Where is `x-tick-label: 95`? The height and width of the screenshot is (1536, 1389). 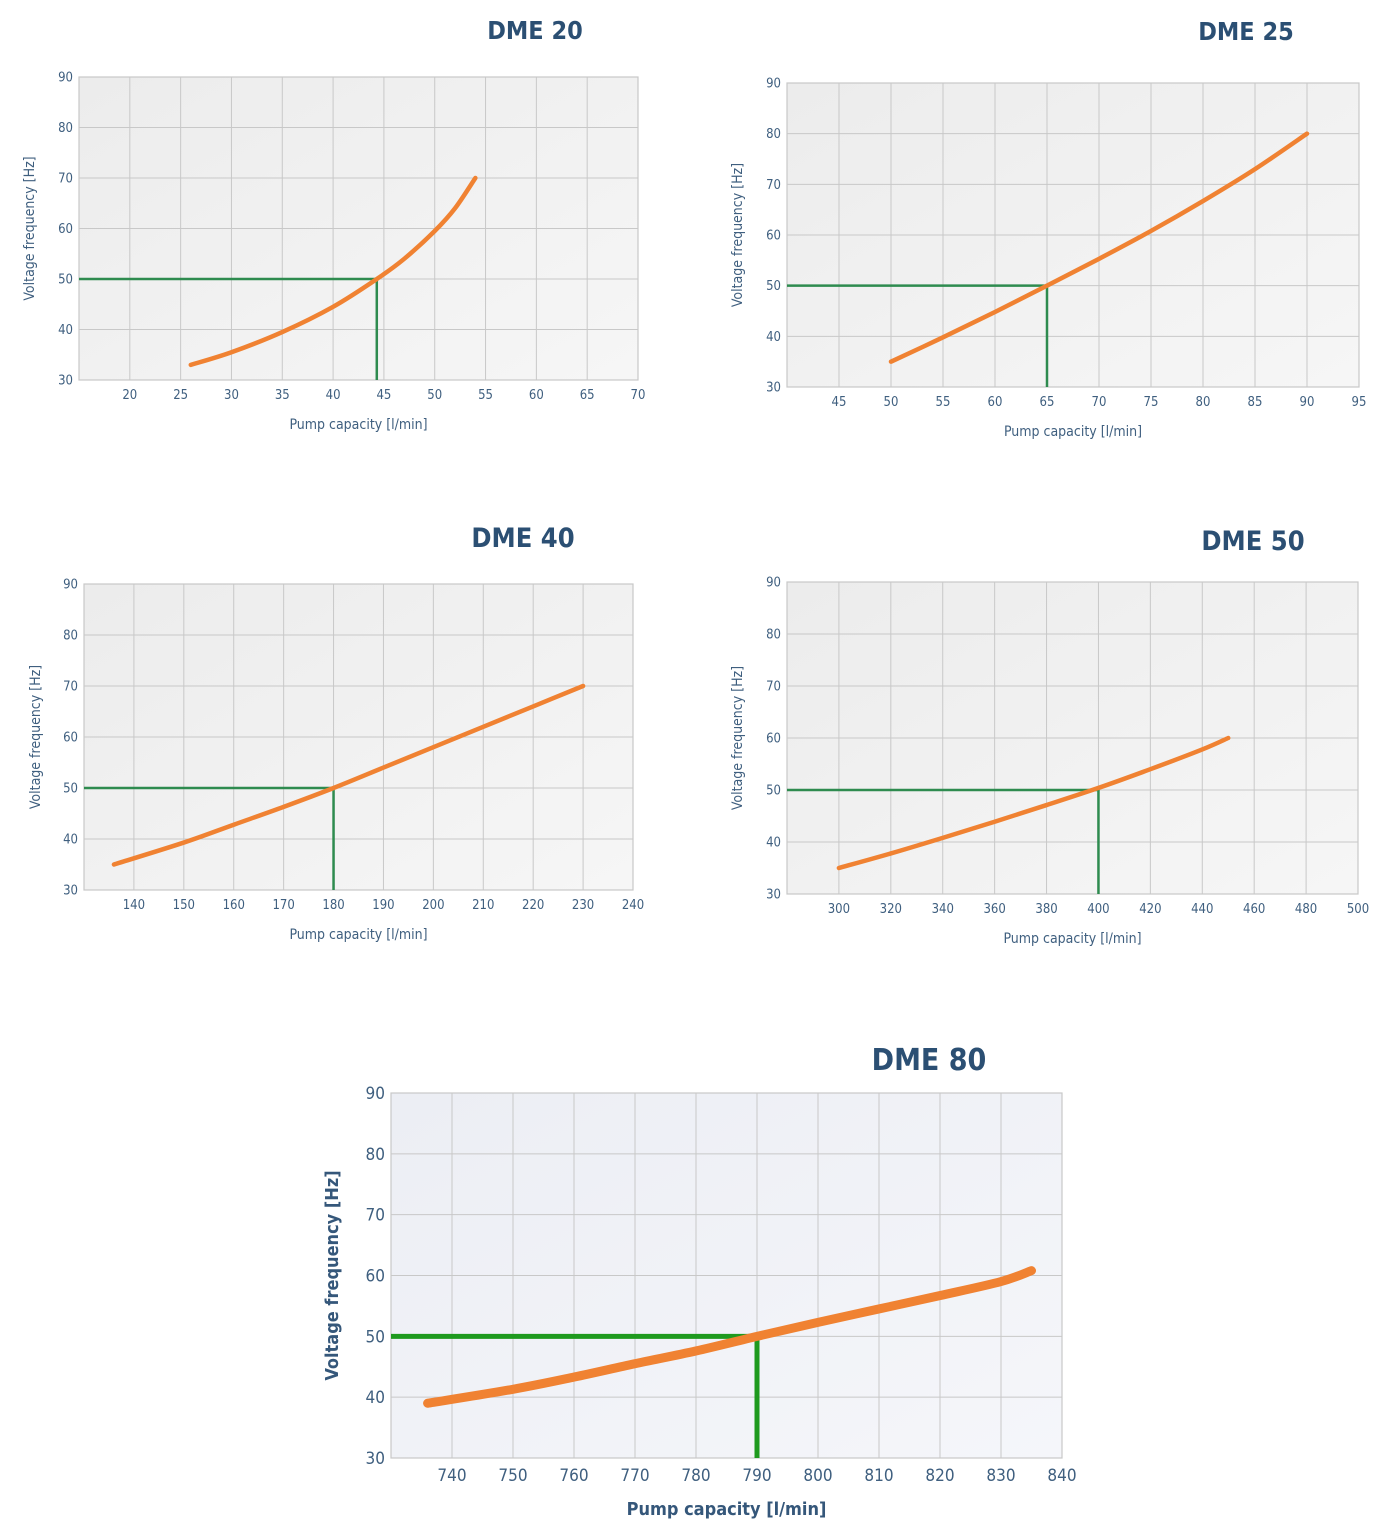 x-tick-label: 95 is located at coordinates (1359, 402).